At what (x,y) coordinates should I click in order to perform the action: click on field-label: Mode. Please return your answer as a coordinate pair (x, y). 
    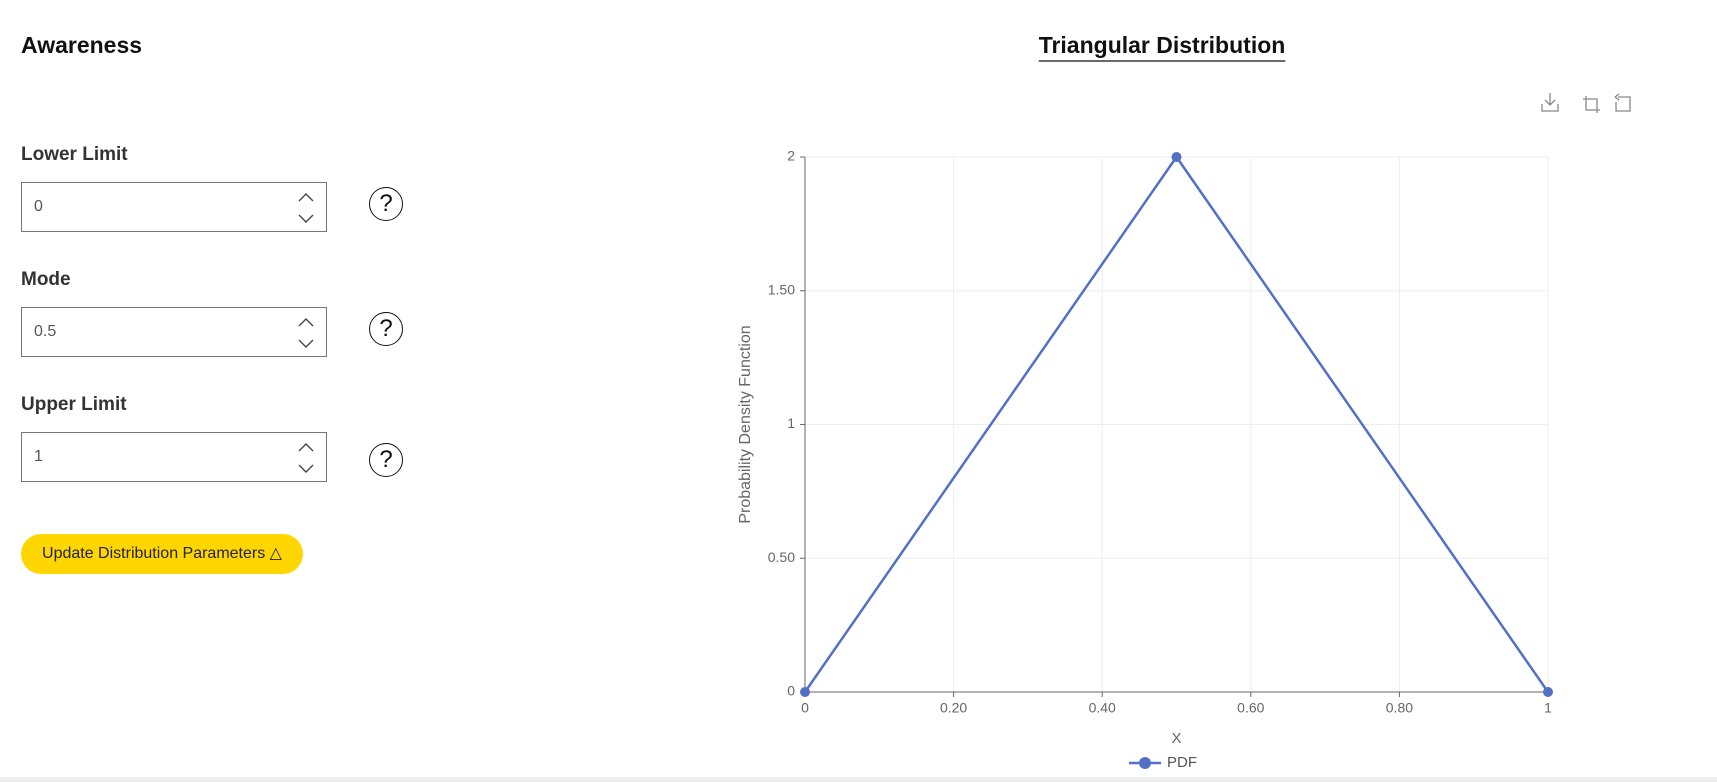
    Looking at the image, I should click on (46, 279).